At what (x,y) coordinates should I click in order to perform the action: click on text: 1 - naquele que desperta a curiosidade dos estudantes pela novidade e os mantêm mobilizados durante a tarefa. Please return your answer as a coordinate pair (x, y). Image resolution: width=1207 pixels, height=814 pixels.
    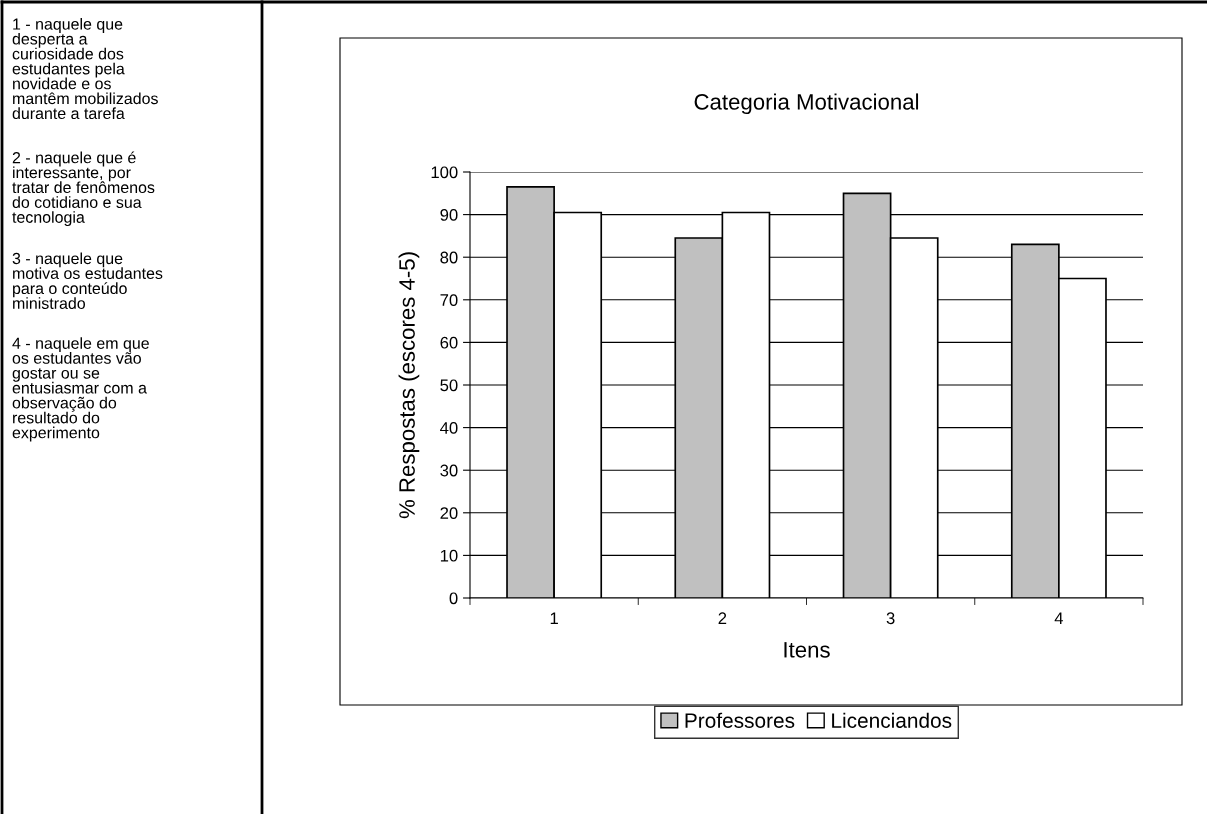
    Looking at the image, I should click on (85, 69).